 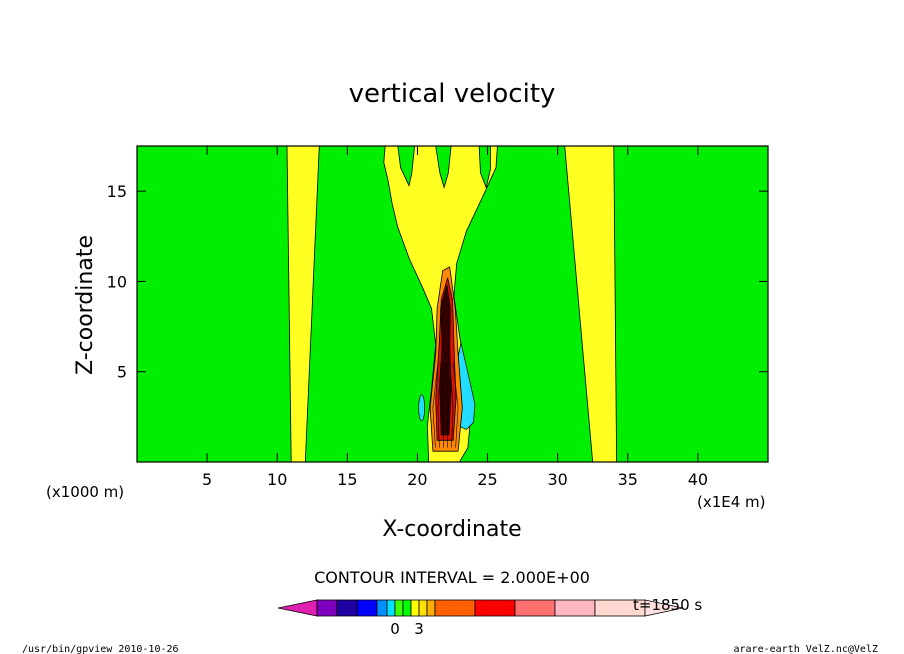 I want to click on downdraft-left, so click(x=422, y=408).